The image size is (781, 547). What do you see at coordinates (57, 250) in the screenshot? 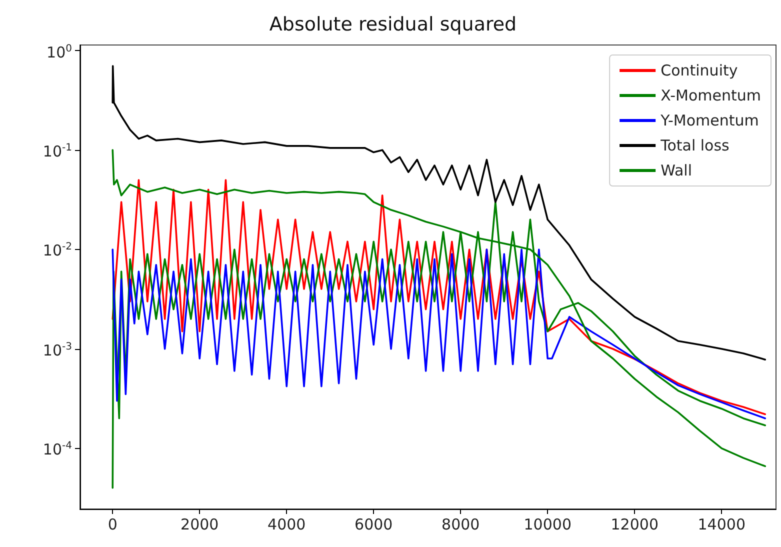
I see `y-tick-label: 10$^{-2}$` at bounding box center [57, 250].